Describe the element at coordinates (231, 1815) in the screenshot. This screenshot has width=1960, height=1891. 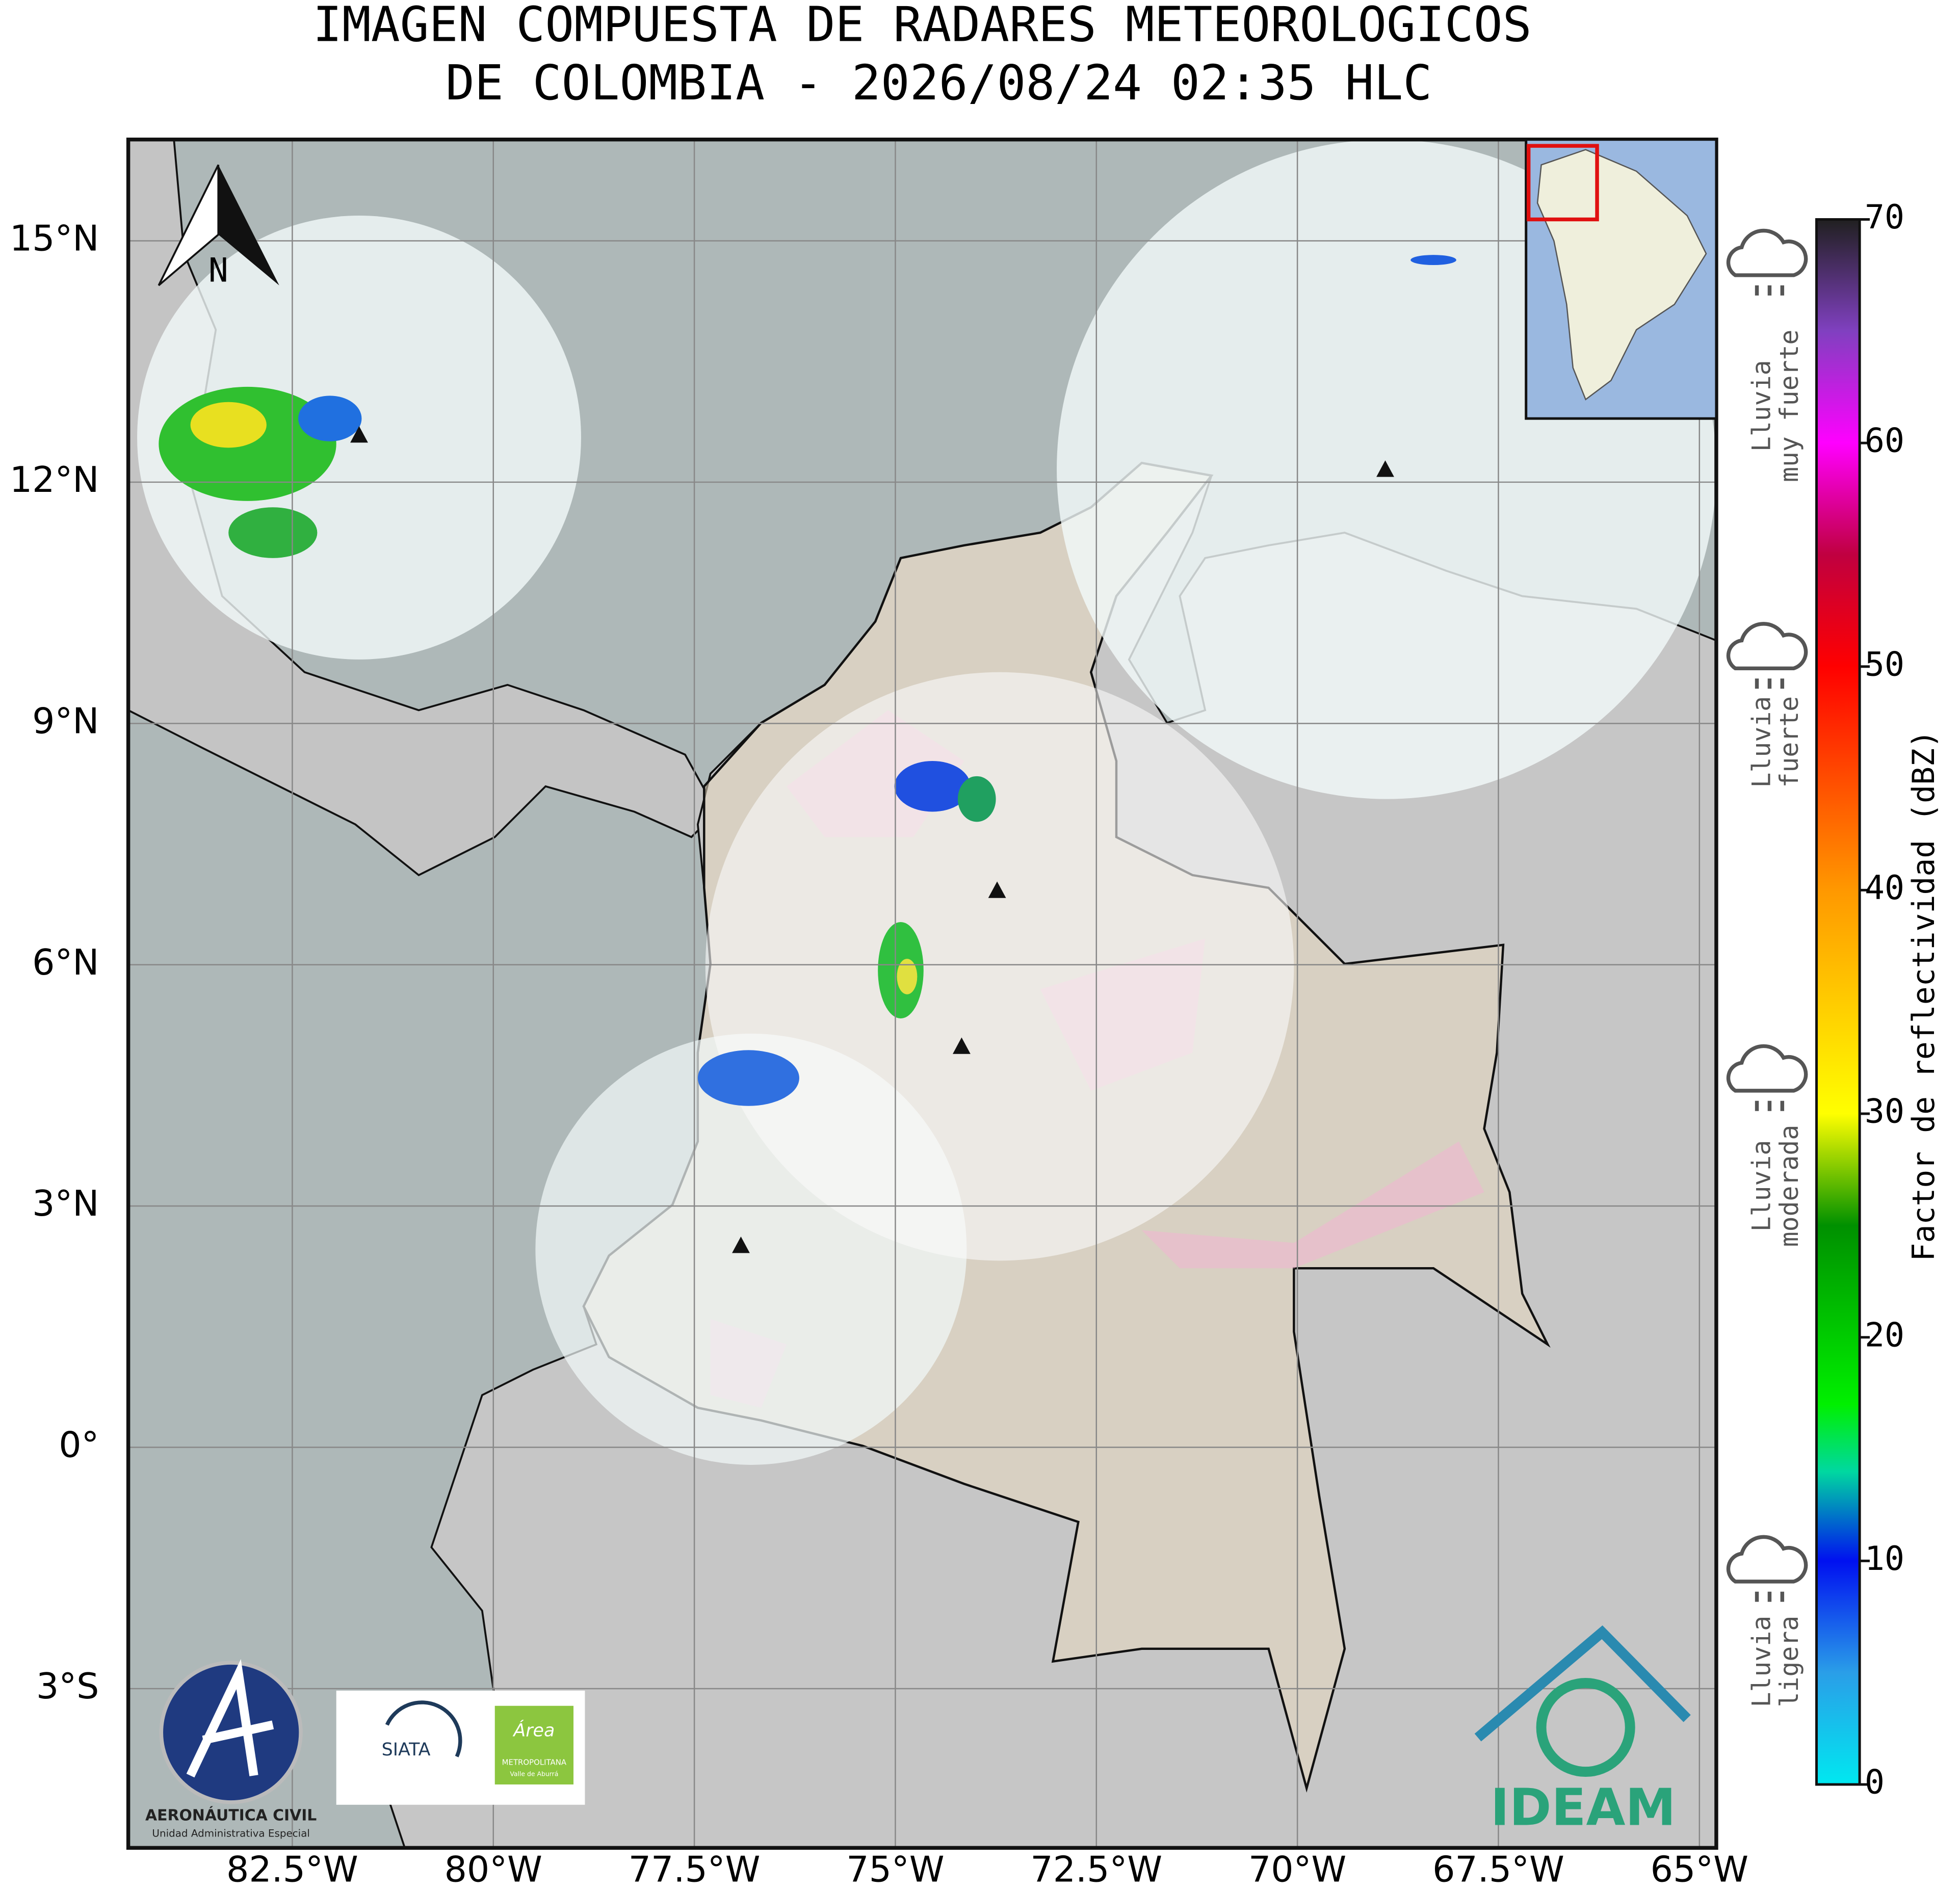
I see `aero-name: AERONÁUTICA CIVIL` at that location.